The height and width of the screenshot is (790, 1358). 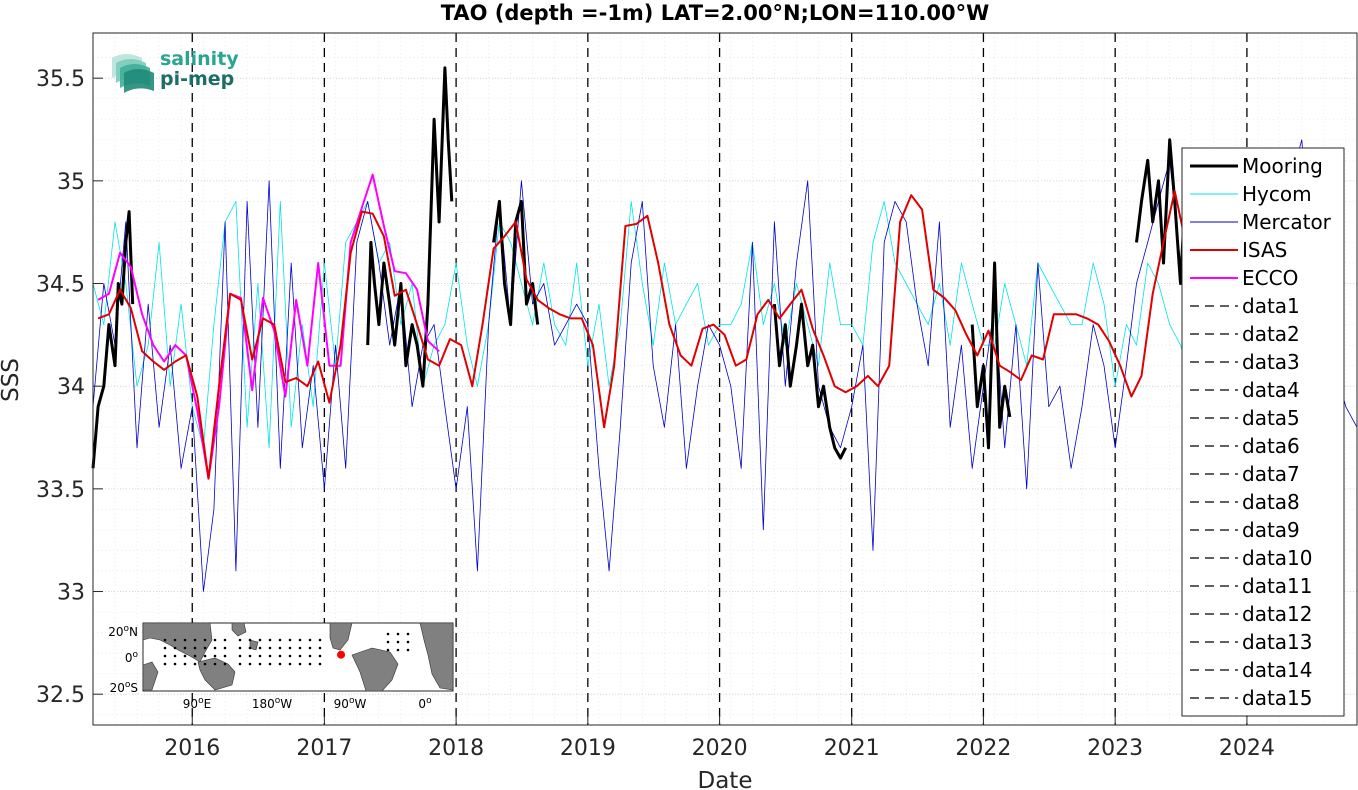 I want to click on y-tick-label: 35, so click(x=71, y=182).